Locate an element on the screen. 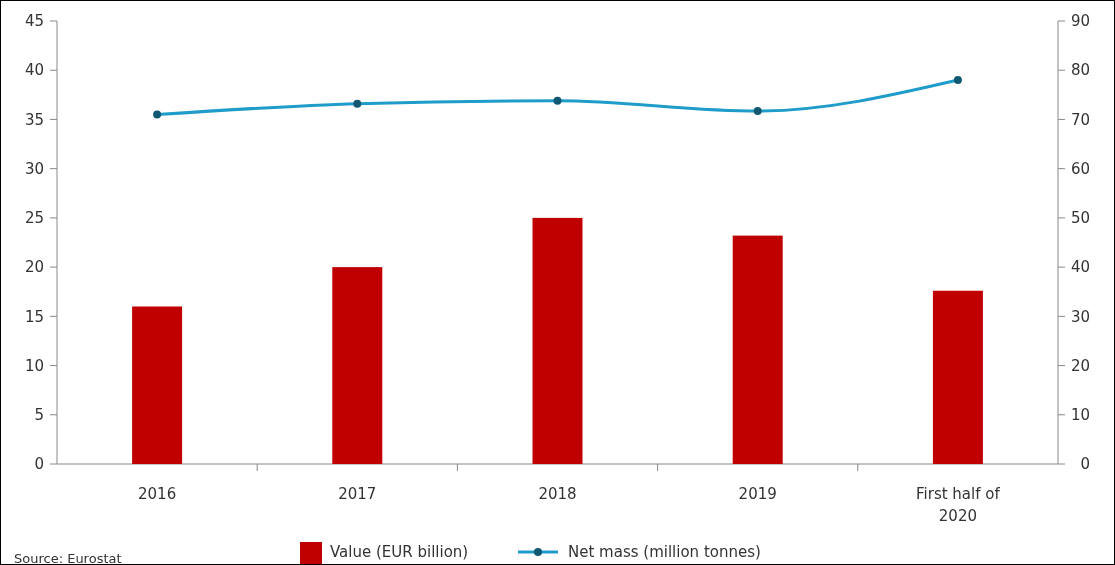 The image size is (1115, 565). legend-label: Net mass (million tonnes) is located at coordinates (664, 552).